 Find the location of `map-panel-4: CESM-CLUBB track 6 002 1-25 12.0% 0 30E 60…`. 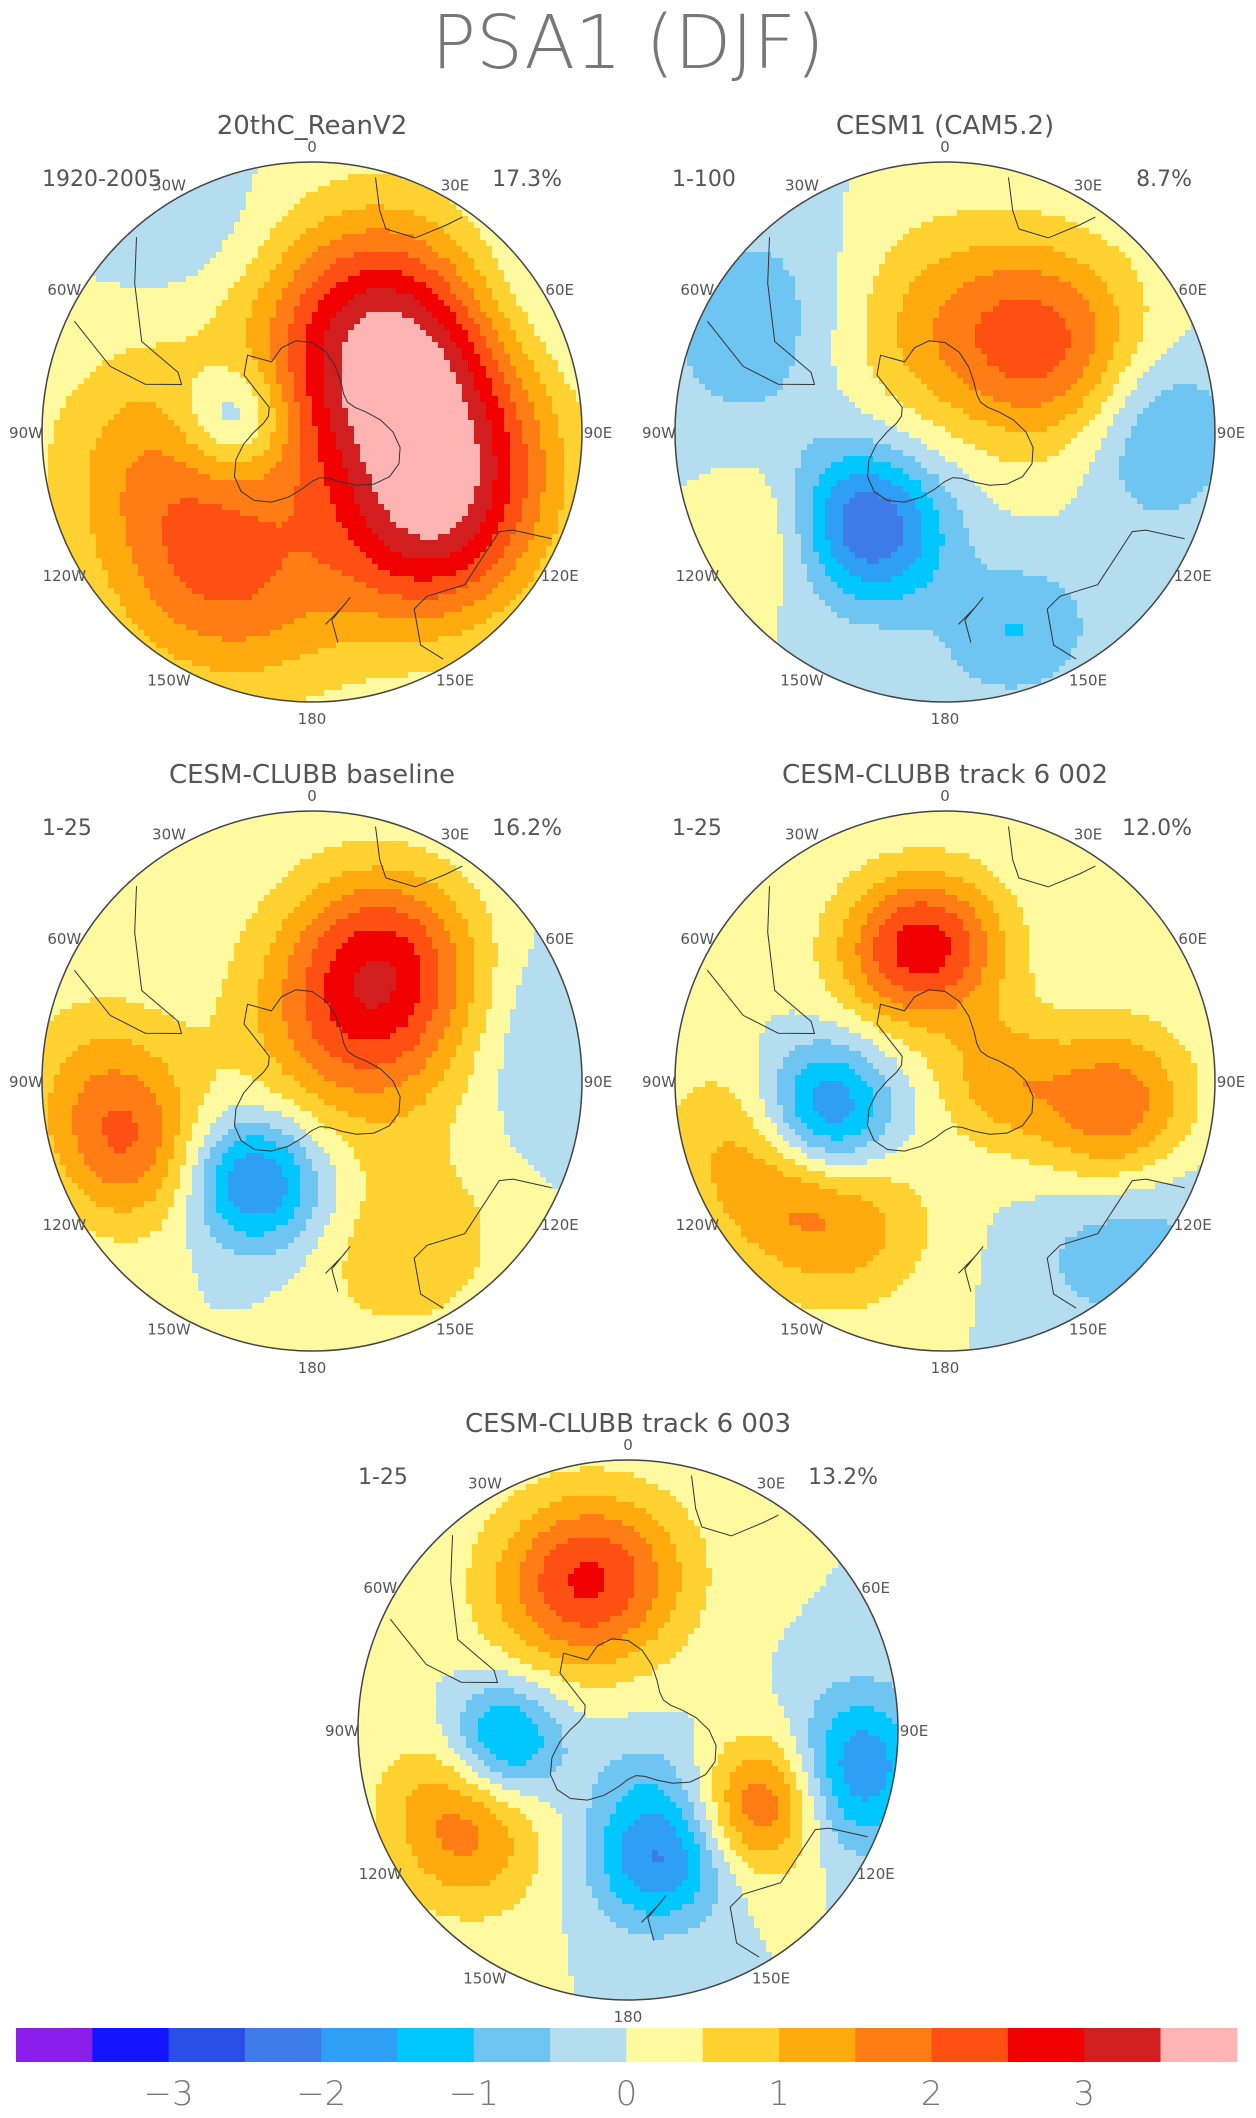

map-panel-4: CESM-CLUBB track 6 002 1-25 12.0% 0 30E 60… is located at coordinates (943, 1068).